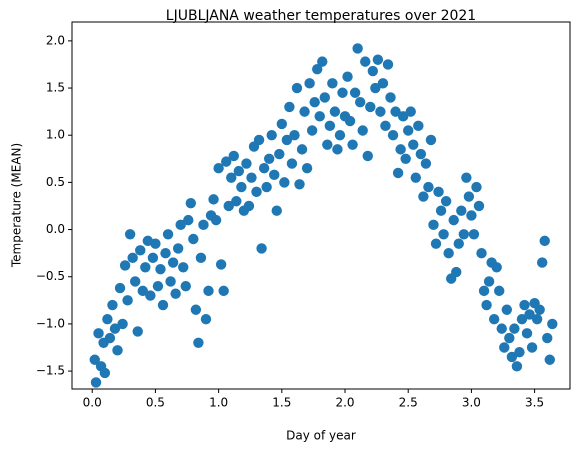  Describe the element at coordinates (50, 371) in the screenshot. I see `y-tick-label: −1.5` at that location.